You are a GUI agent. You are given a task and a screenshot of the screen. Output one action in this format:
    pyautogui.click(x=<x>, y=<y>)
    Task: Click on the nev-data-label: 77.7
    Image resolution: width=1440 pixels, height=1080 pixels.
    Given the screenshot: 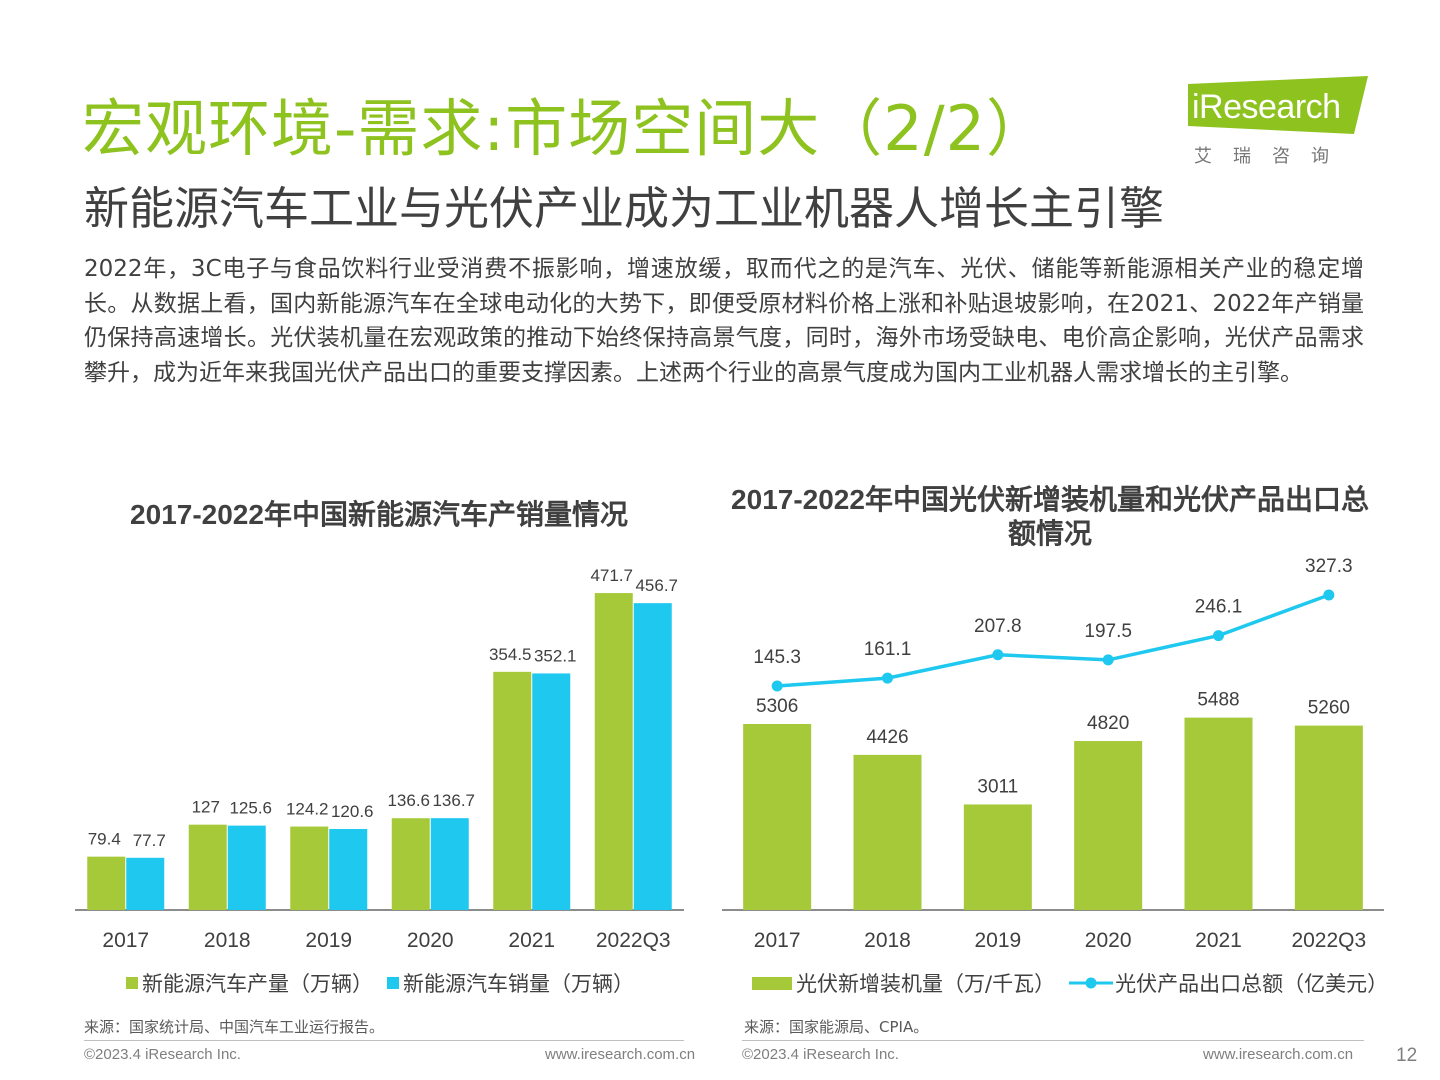 What is the action you would take?
    pyautogui.click(x=149, y=840)
    